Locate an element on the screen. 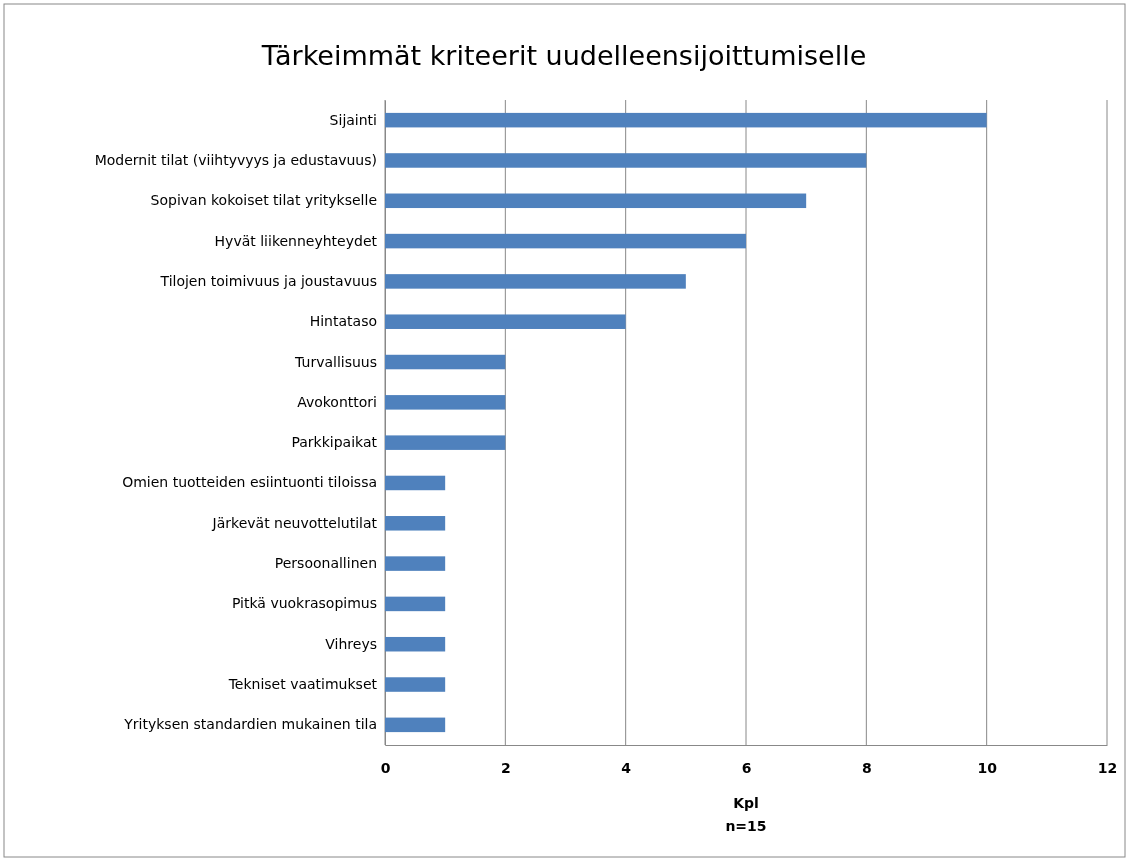 The height and width of the screenshot is (861, 1129). x-tick-label: 10 is located at coordinates (987, 767).